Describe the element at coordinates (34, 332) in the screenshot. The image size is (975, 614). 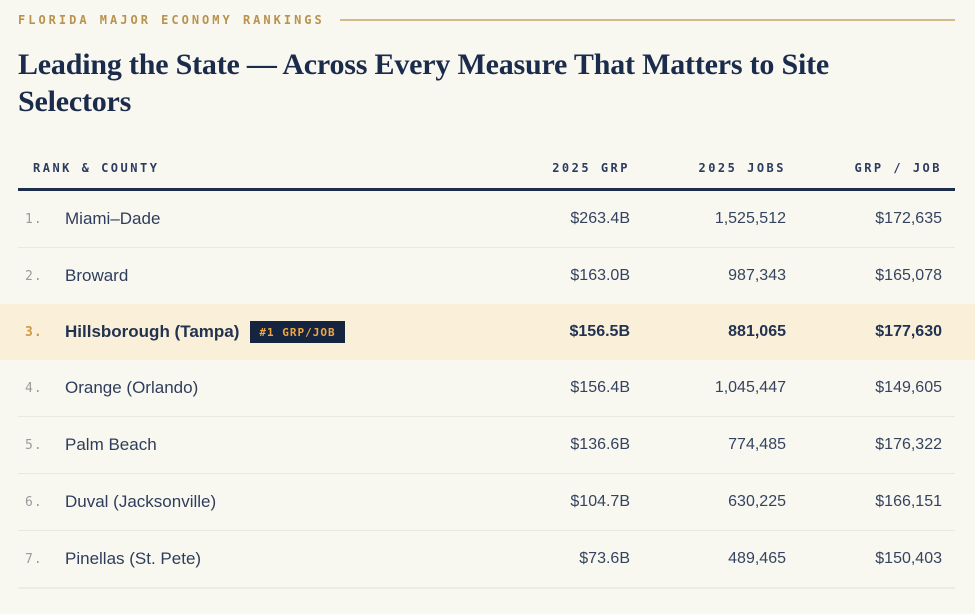
I see `rank-number: 3.` at that location.